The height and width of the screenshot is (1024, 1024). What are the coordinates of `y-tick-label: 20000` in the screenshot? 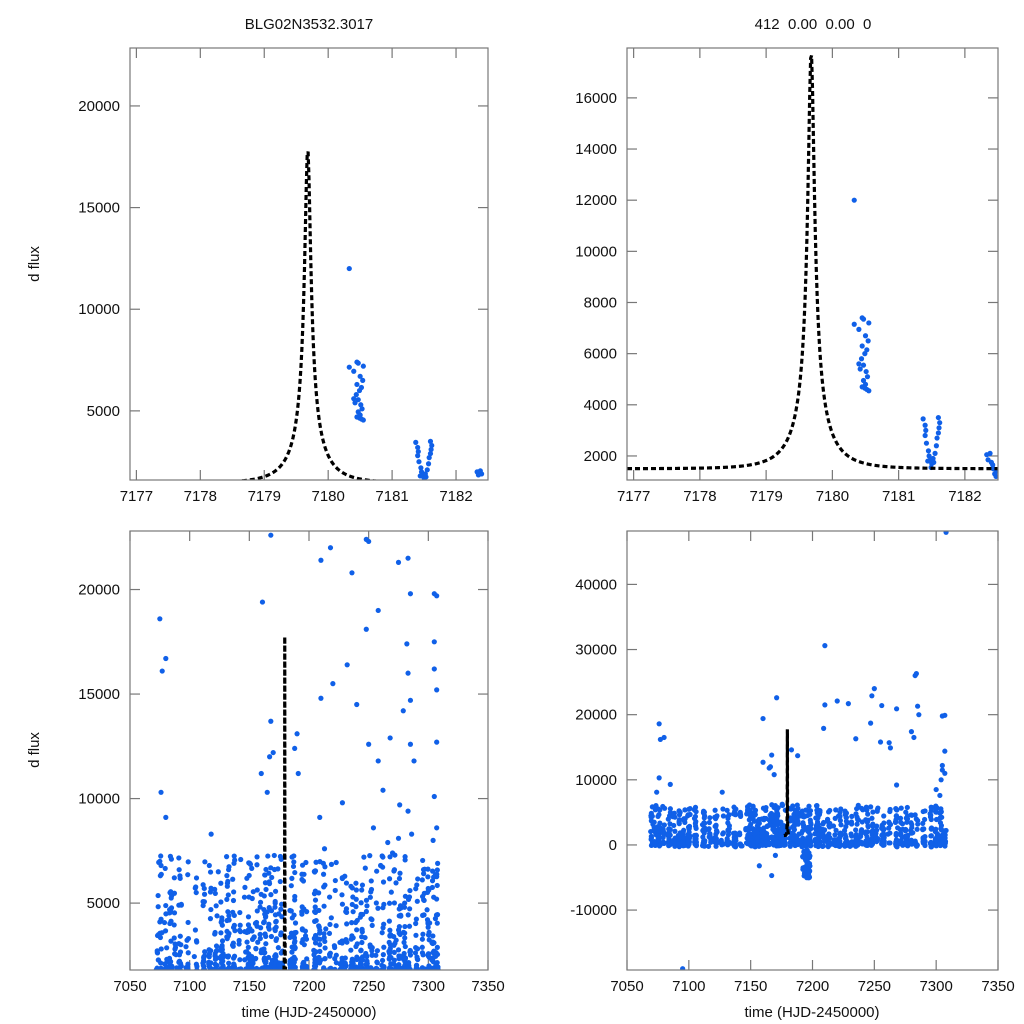 It's located at (99, 590).